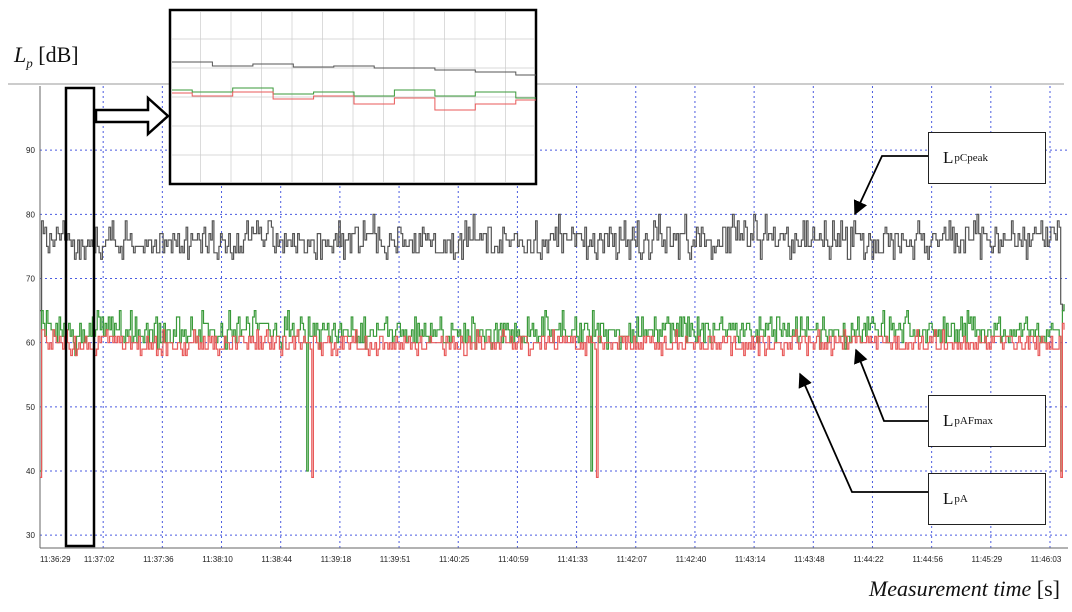 The height and width of the screenshot is (612, 1072). Describe the element at coordinates (30, 150) in the screenshot. I see `y-tick-label: 90` at that location.